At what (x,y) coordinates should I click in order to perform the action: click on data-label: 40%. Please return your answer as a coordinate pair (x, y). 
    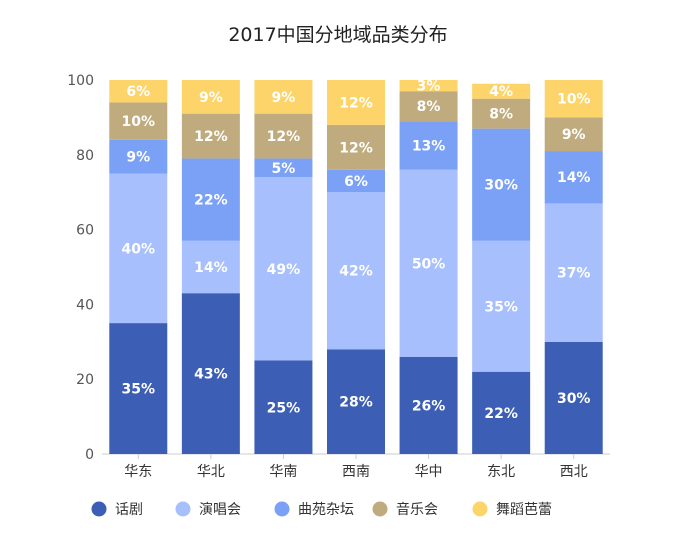
    Looking at the image, I should click on (139, 249).